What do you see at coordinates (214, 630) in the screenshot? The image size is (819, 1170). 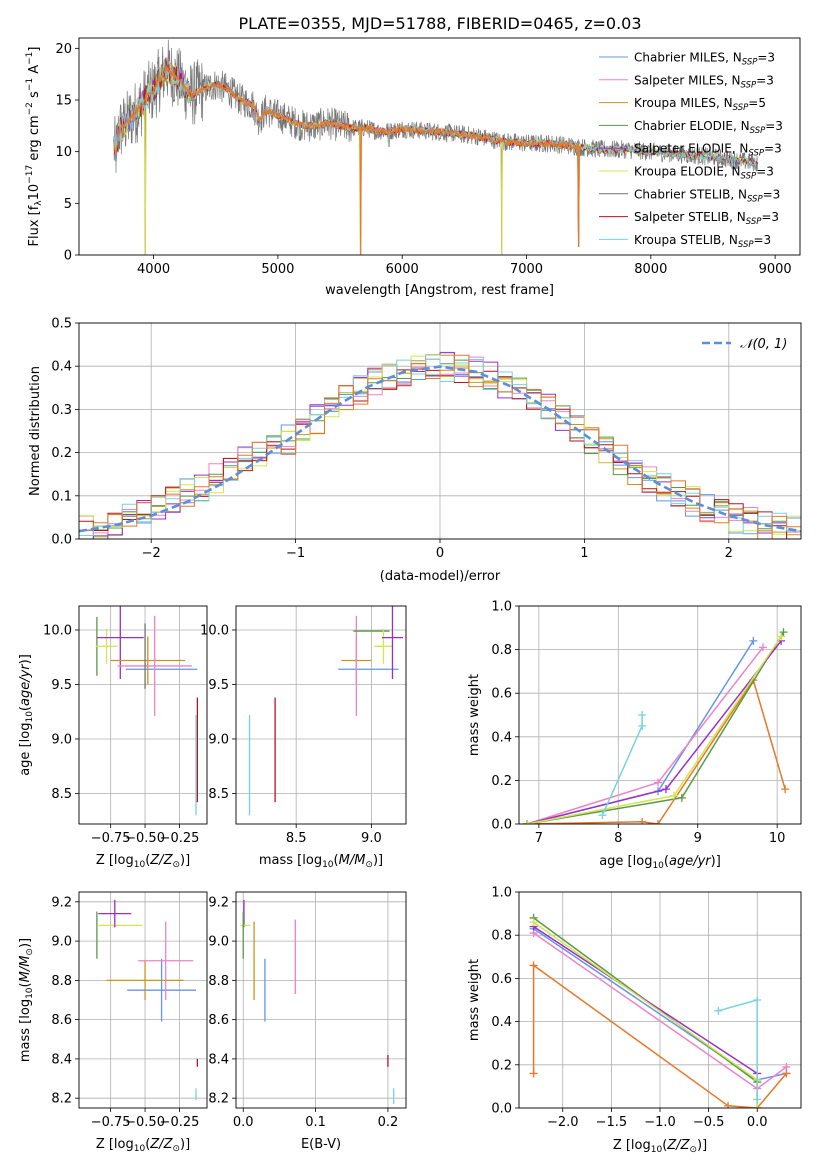 I see `age_vs_mass-ytick-label: 10.0` at bounding box center [214, 630].